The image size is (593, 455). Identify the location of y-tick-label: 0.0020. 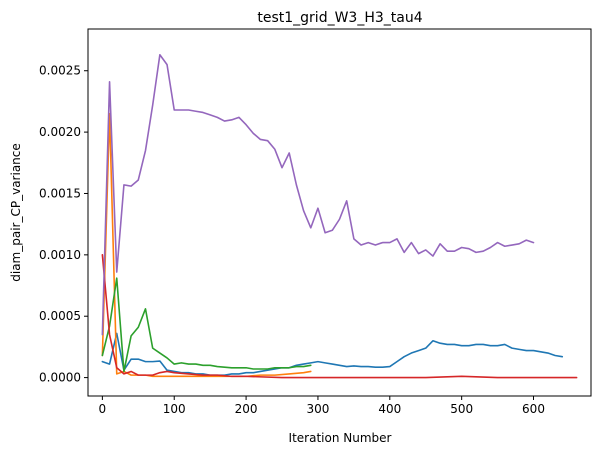
(60, 132).